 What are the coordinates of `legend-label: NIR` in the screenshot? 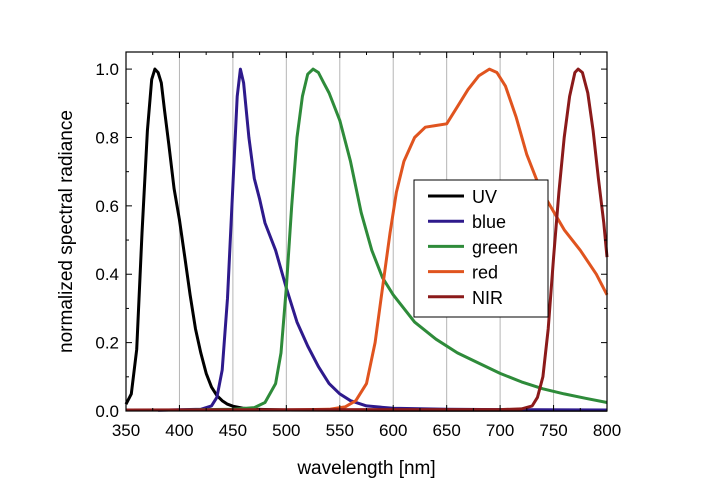 It's located at (487, 298).